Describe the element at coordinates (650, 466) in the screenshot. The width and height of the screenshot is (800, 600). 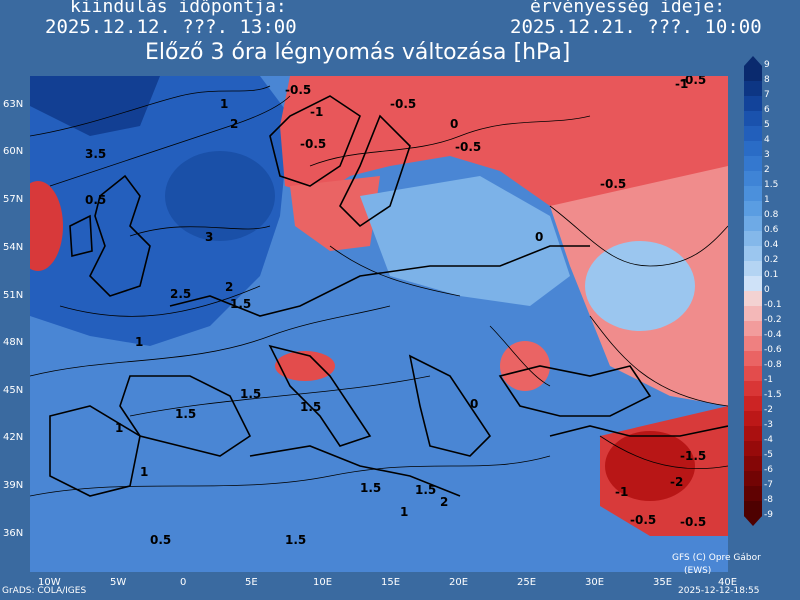
I see `red-spot-anatolia` at that location.